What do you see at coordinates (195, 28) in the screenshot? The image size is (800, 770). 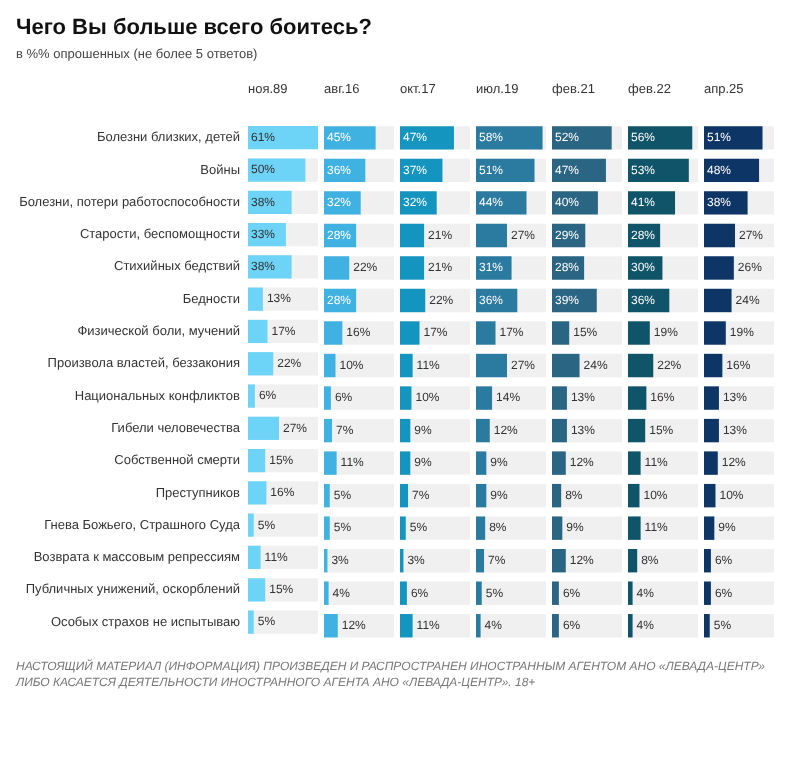 I see `chart-title: Чего Вы больше всего боитесь?` at bounding box center [195, 28].